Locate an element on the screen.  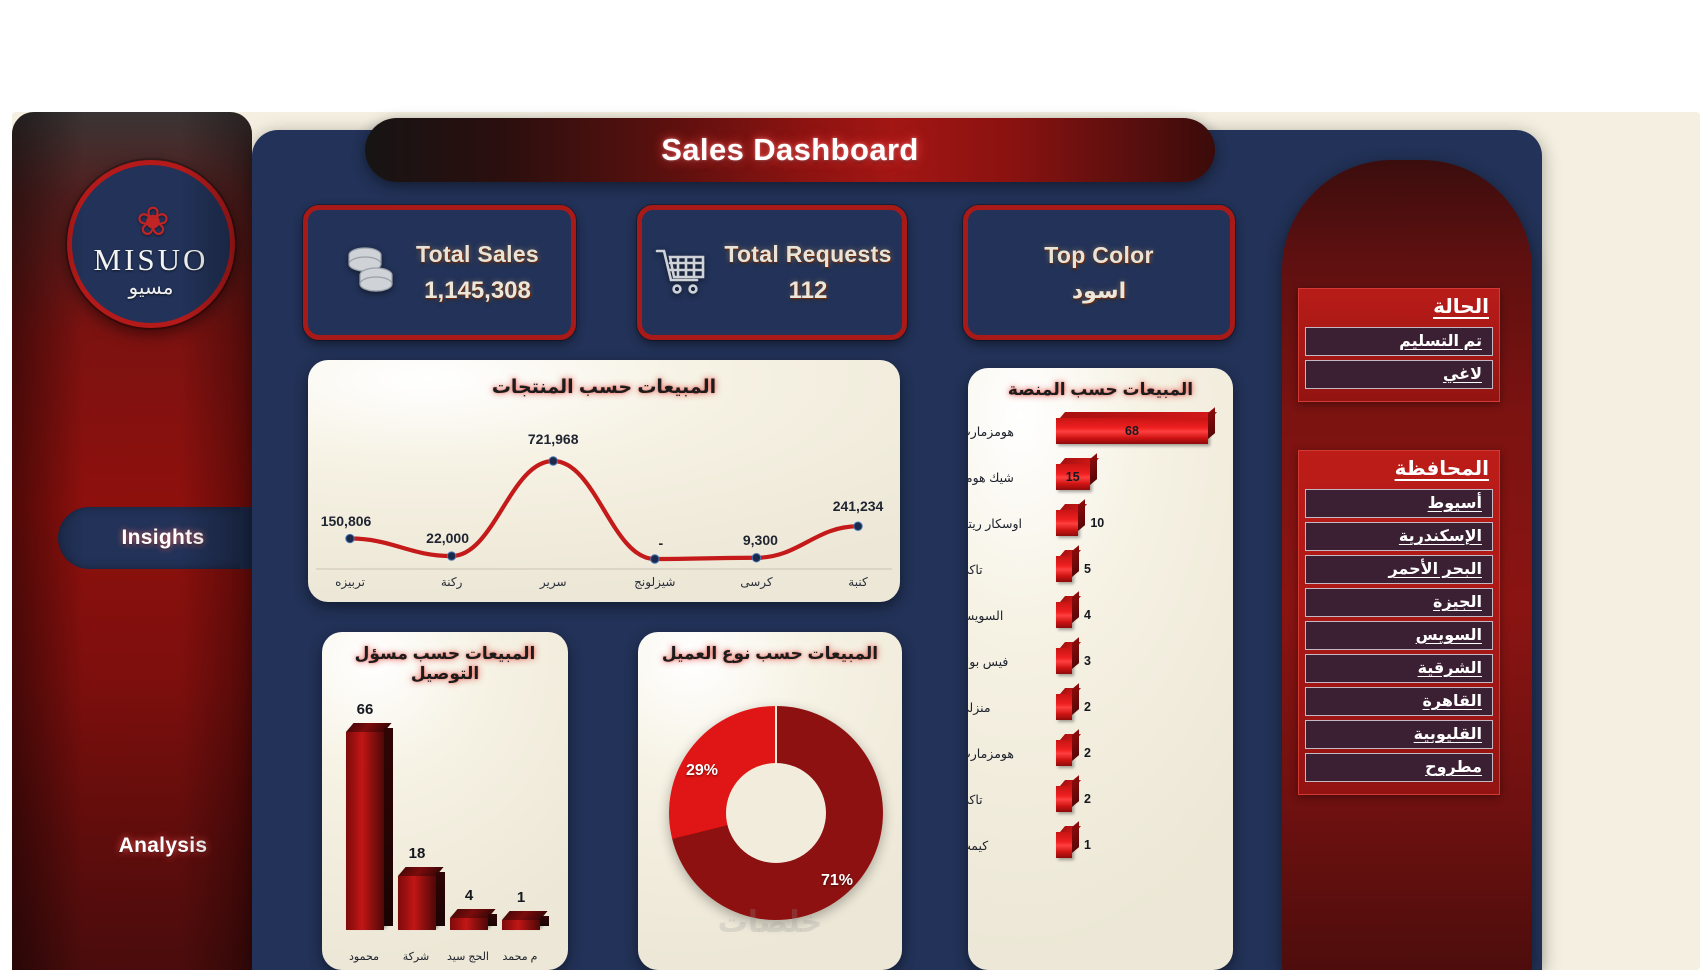
slicer-status: الحالة تم التسليم لاغي is located at coordinates (1399, 345).